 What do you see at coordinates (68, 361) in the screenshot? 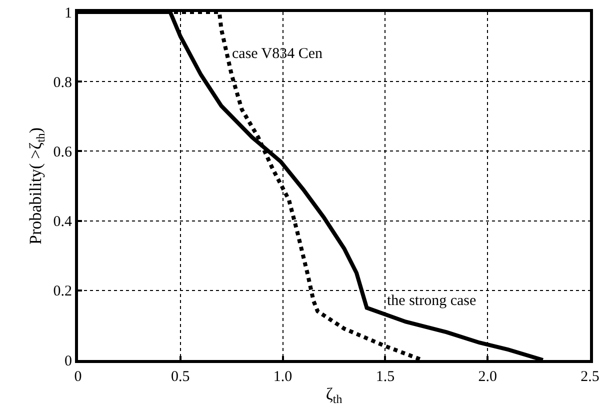
I see `y-tick-label: 0` at bounding box center [68, 361].